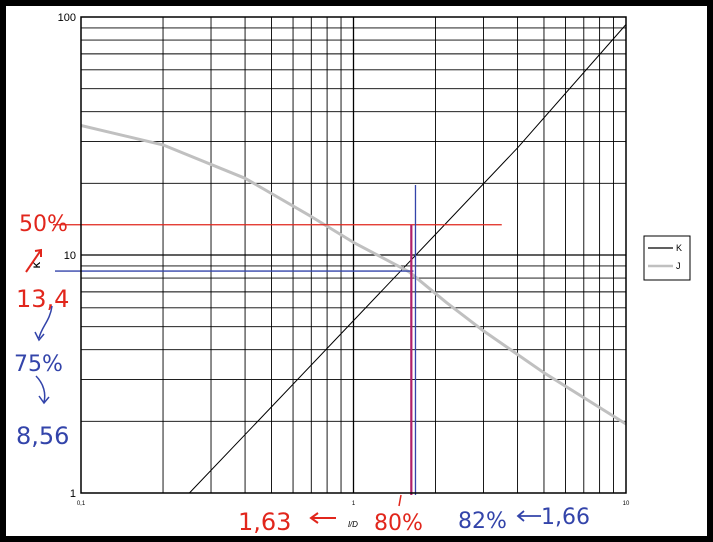 This screenshot has height=542, width=713. I want to click on legend: K J, so click(667, 258).